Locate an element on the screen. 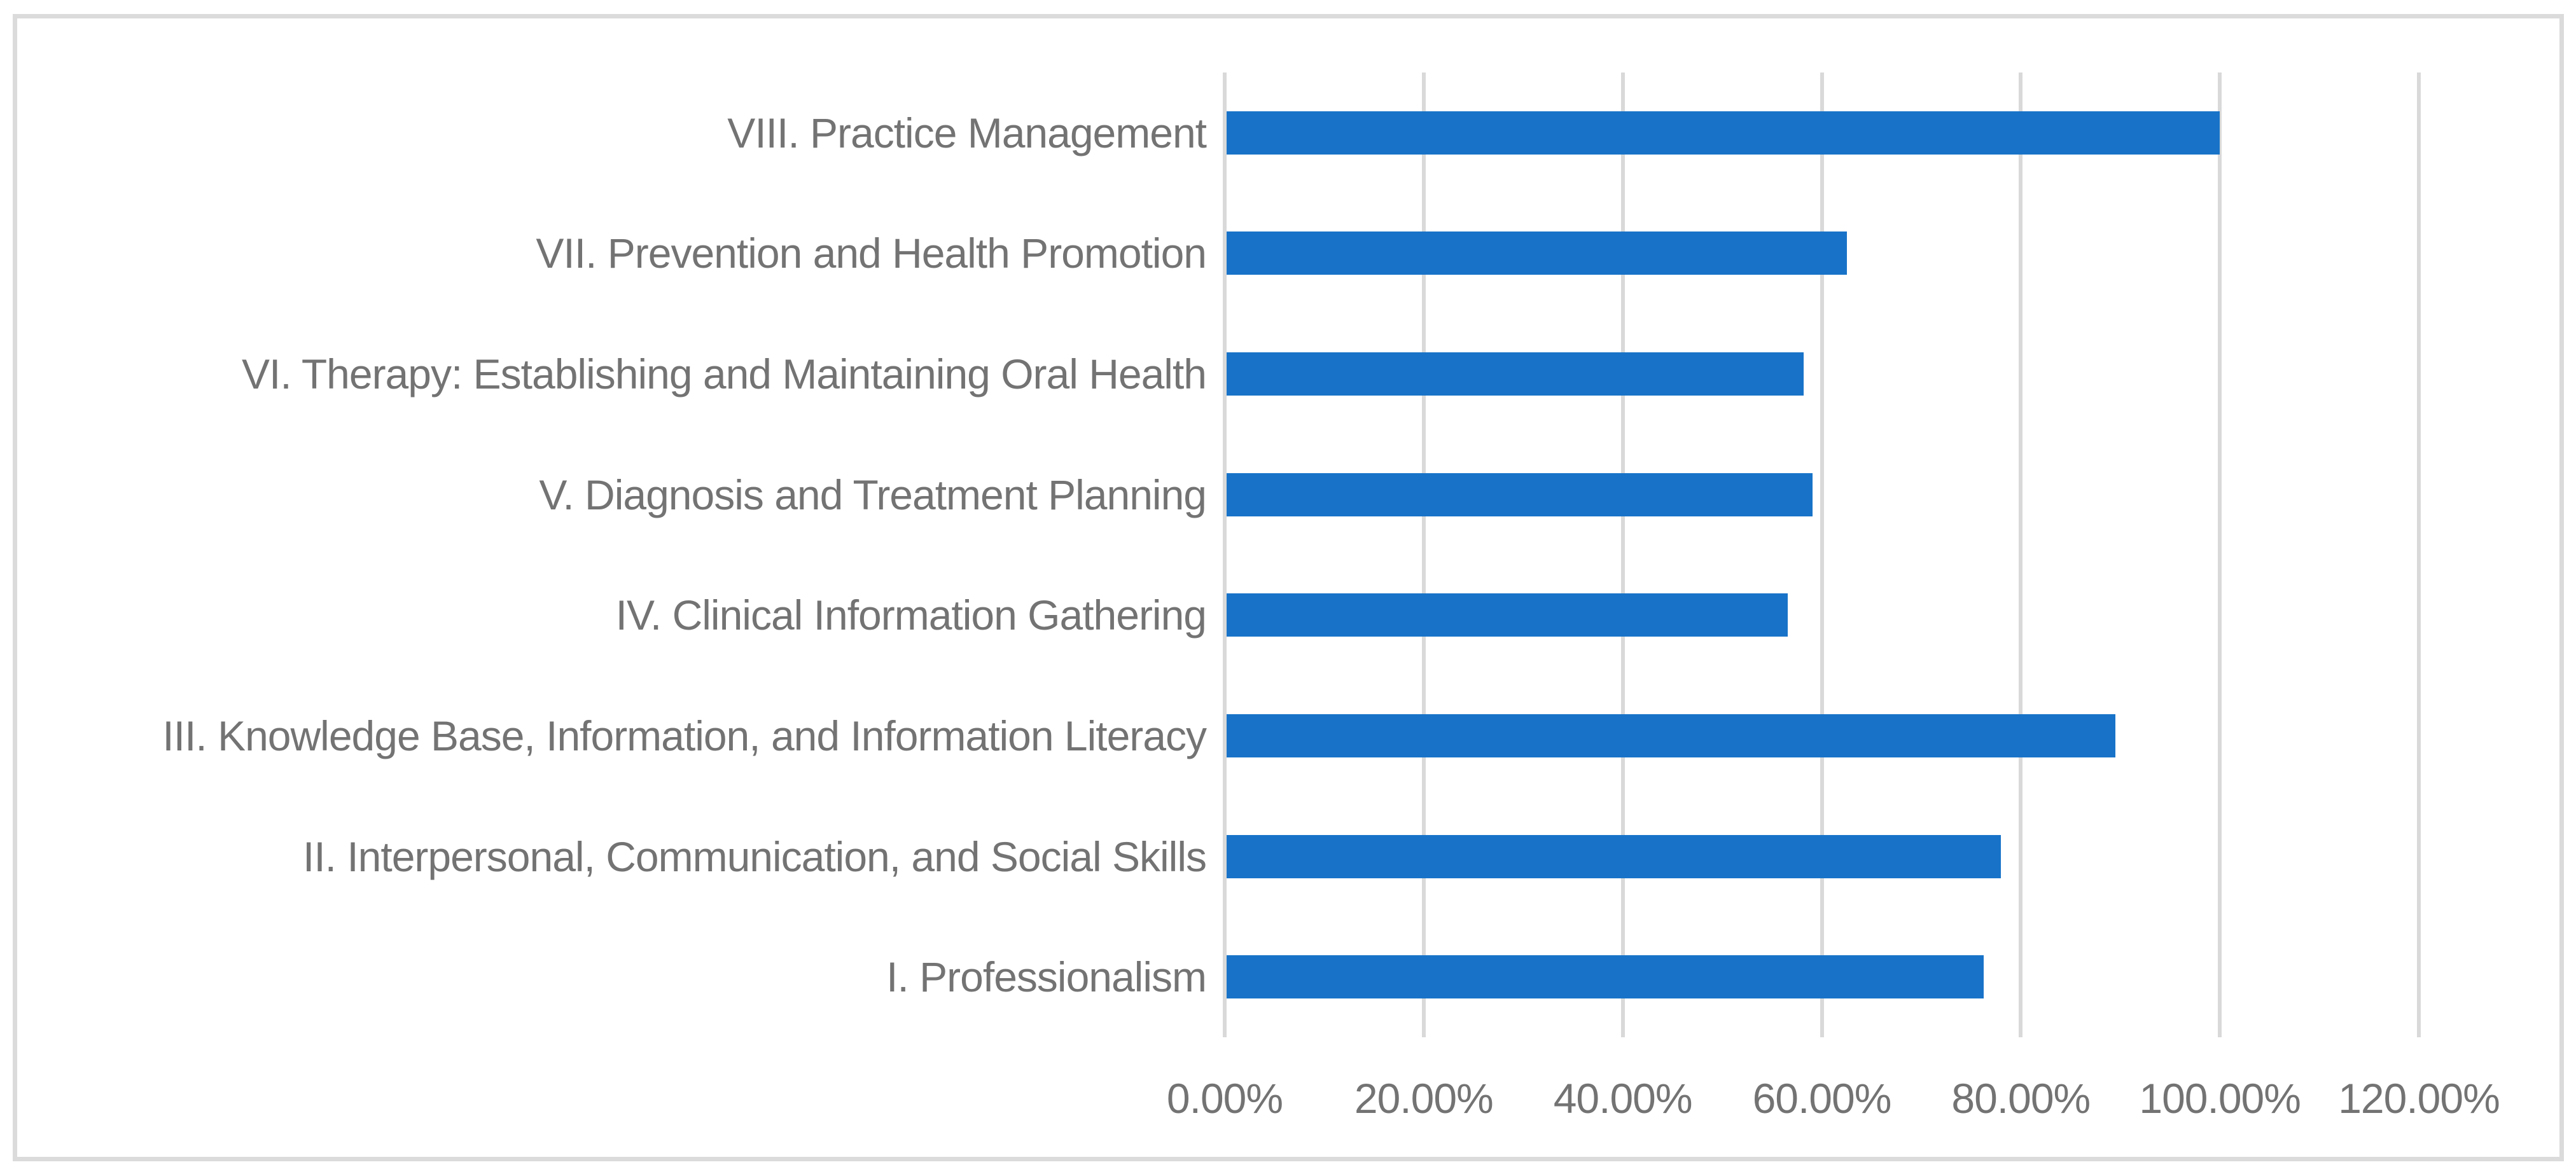  x-tick-label: 60.00% is located at coordinates (1822, 1098).